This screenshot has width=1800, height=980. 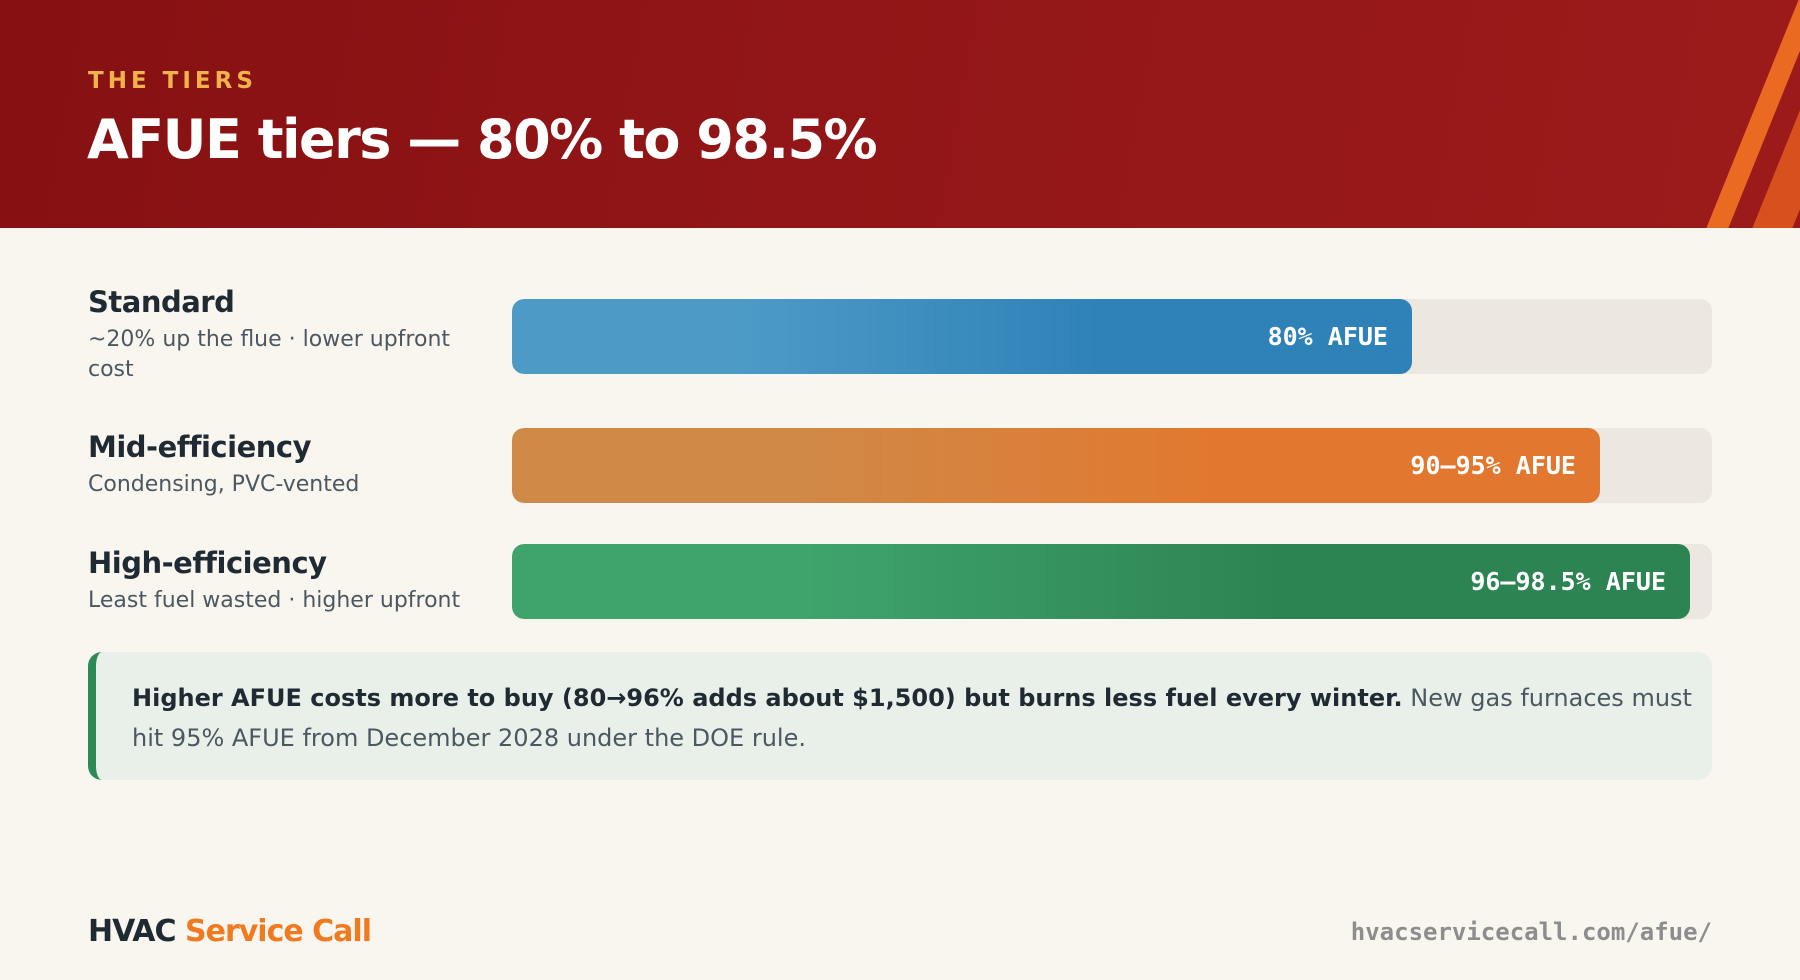 What do you see at coordinates (1056, 465) in the screenshot?
I see `bar-mid-efficiency: 90–95% AFUE` at bounding box center [1056, 465].